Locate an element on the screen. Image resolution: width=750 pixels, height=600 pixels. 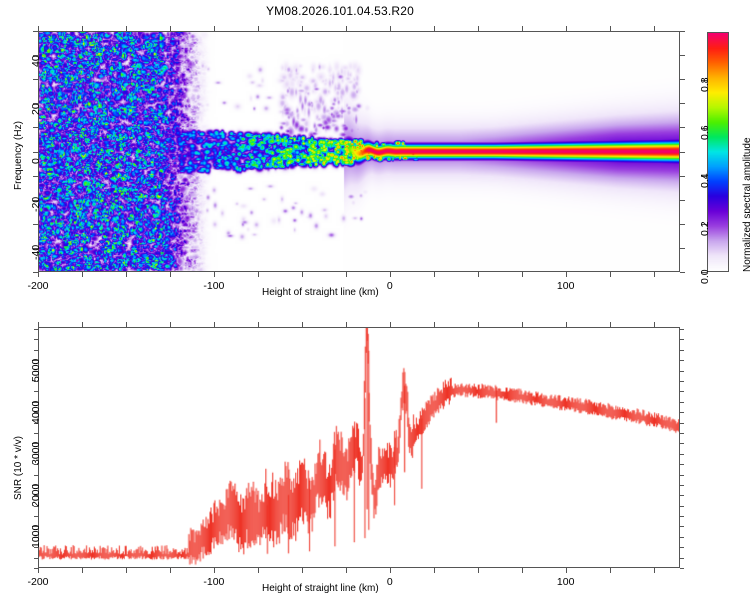
snr-y-ticklabel: 2000 is located at coordinates (36, 495).